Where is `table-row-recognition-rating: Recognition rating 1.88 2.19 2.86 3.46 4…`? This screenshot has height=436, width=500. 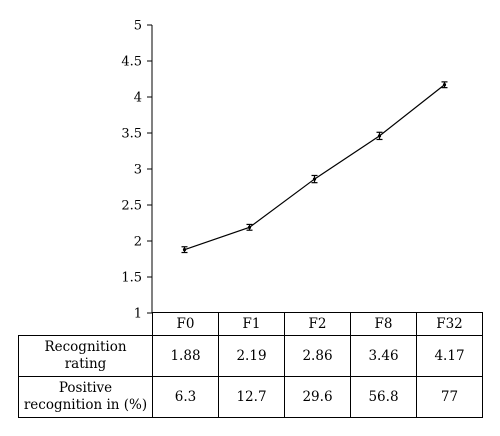 table-row-recognition-rating: Recognition rating 1.88 2.19 2.86 3.46 4… is located at coordinates (250, 356).